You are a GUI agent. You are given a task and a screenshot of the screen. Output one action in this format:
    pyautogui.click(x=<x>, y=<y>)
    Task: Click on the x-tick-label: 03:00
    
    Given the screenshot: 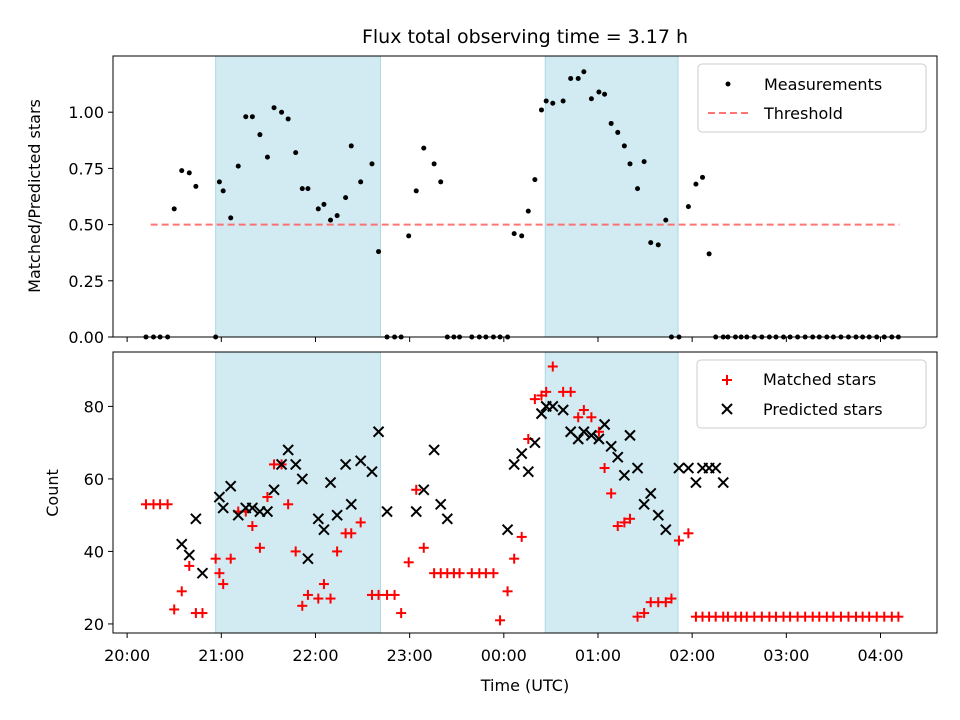 What is the action you would take?
    pyautogui.click(x=786, y=655)
    